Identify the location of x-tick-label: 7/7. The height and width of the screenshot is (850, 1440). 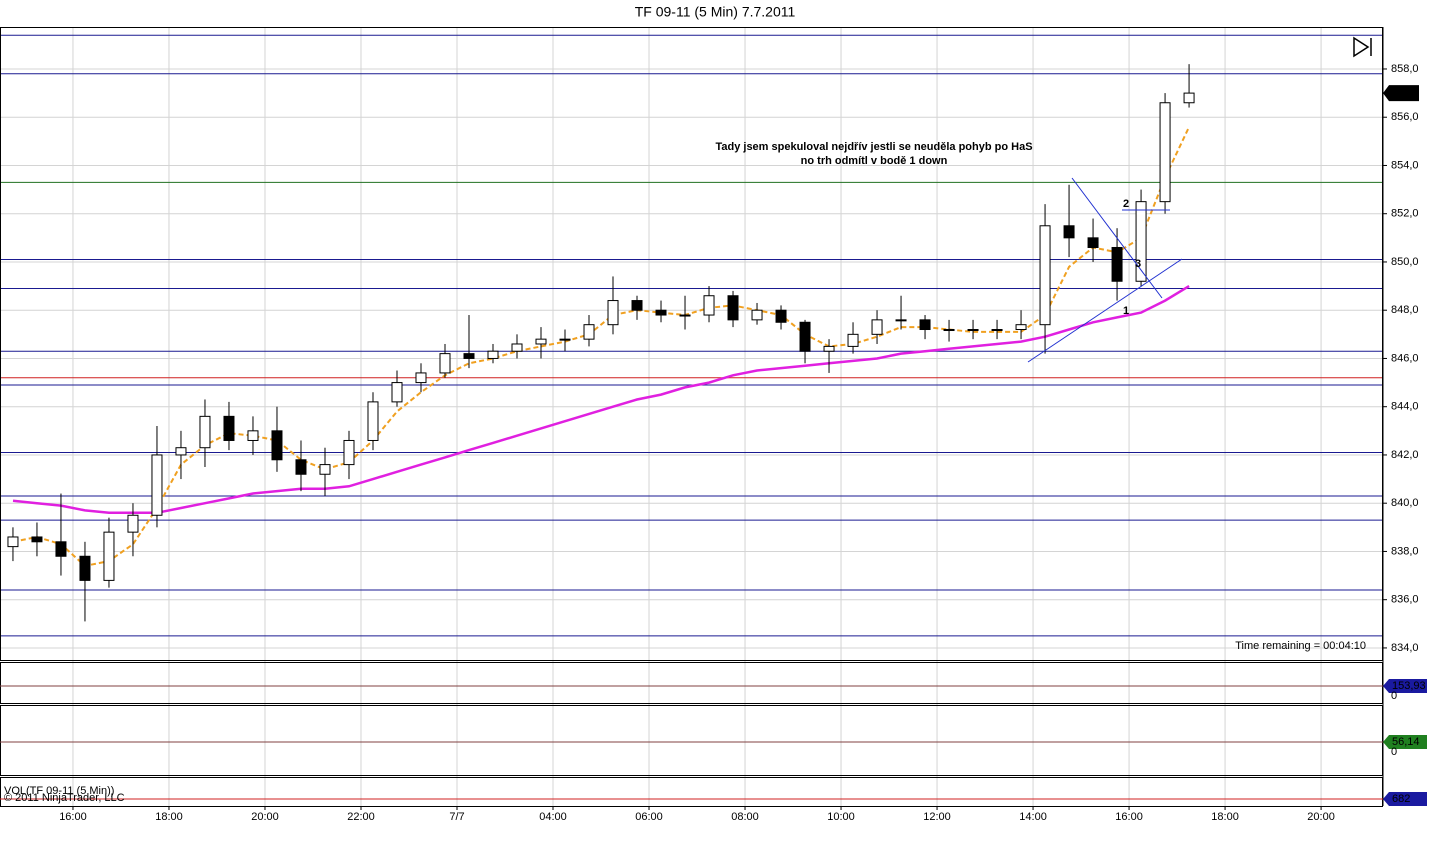
(456, 817).